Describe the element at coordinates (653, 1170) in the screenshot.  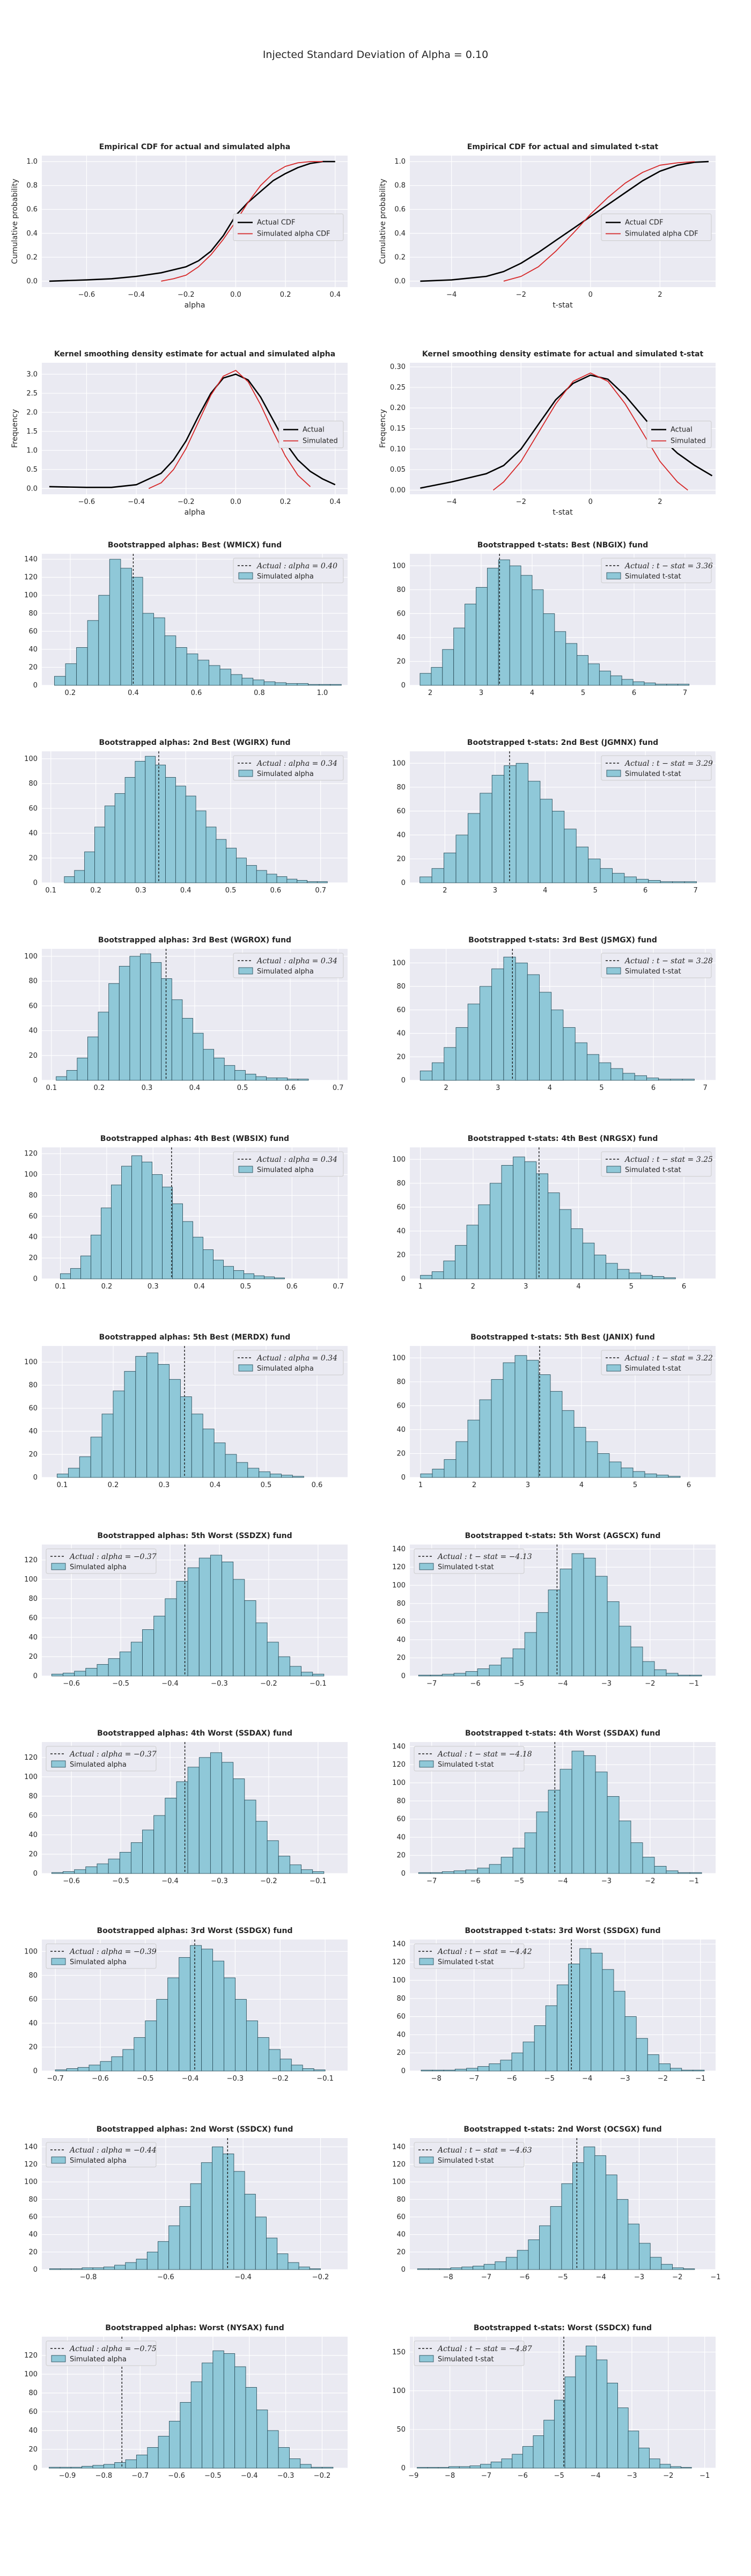
I see `legend-label-simulated: Simulated t-stat` at that location.